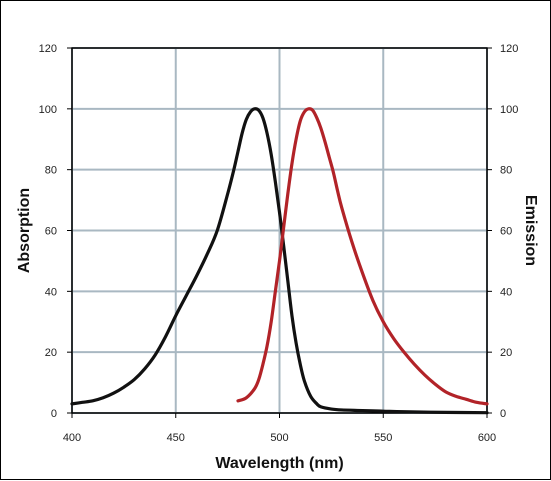 The width and height of the screenshot is (551, 481). I want to click on x-tick-label-0: 400, so click(72, 438).